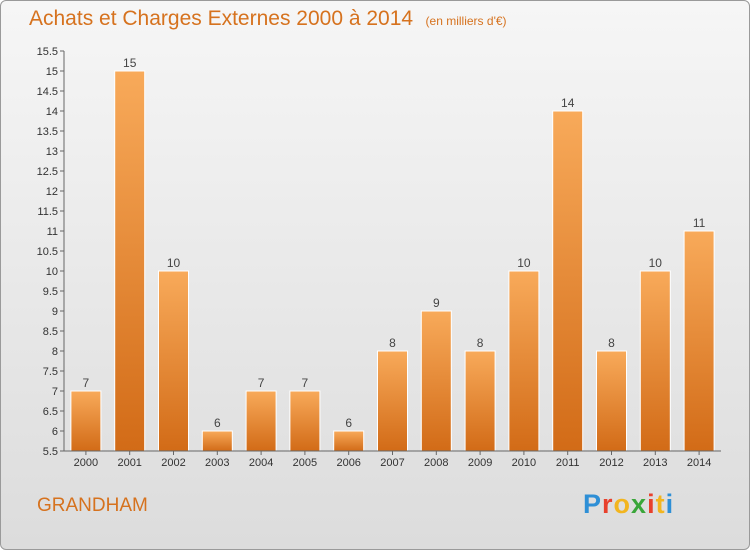 This screenshot has width=750, height=550. I want to click on bar-2014, so click(699, 341).